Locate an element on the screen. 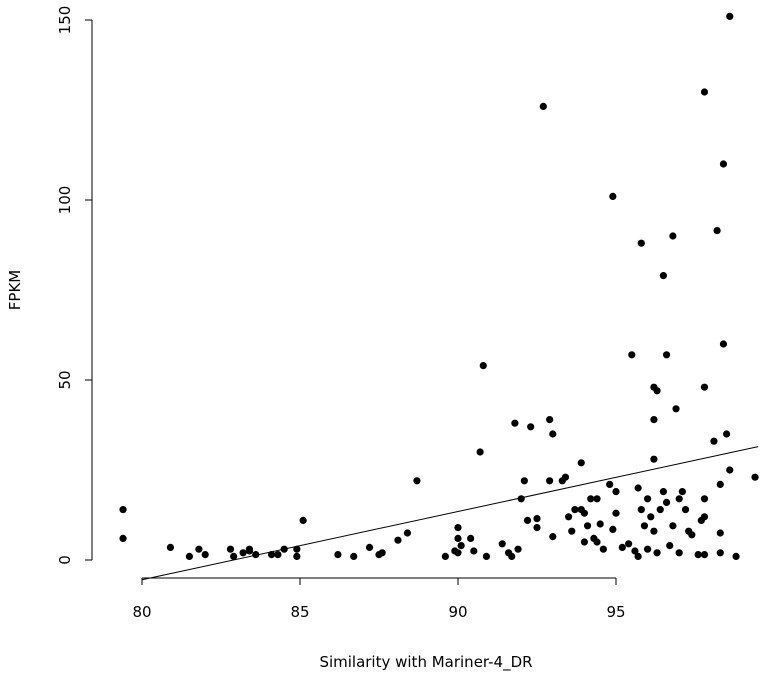 The width and height of the screenshot is (760, 680). x-tick-label: 85 is located at coordinates (299, 612).